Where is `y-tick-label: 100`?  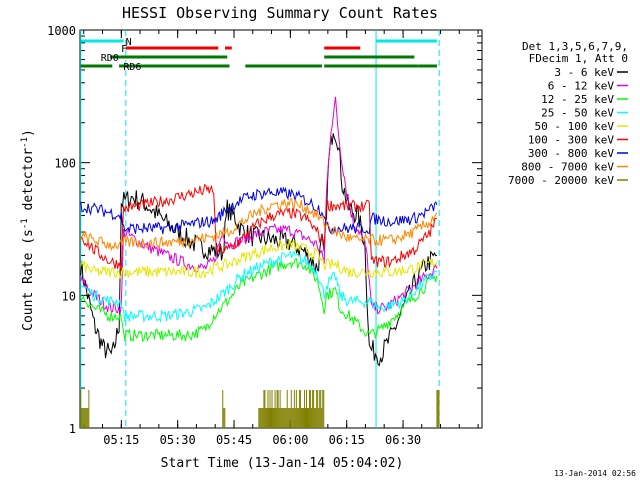 y-tick-label: 100 is located at coordinates (65, 164).